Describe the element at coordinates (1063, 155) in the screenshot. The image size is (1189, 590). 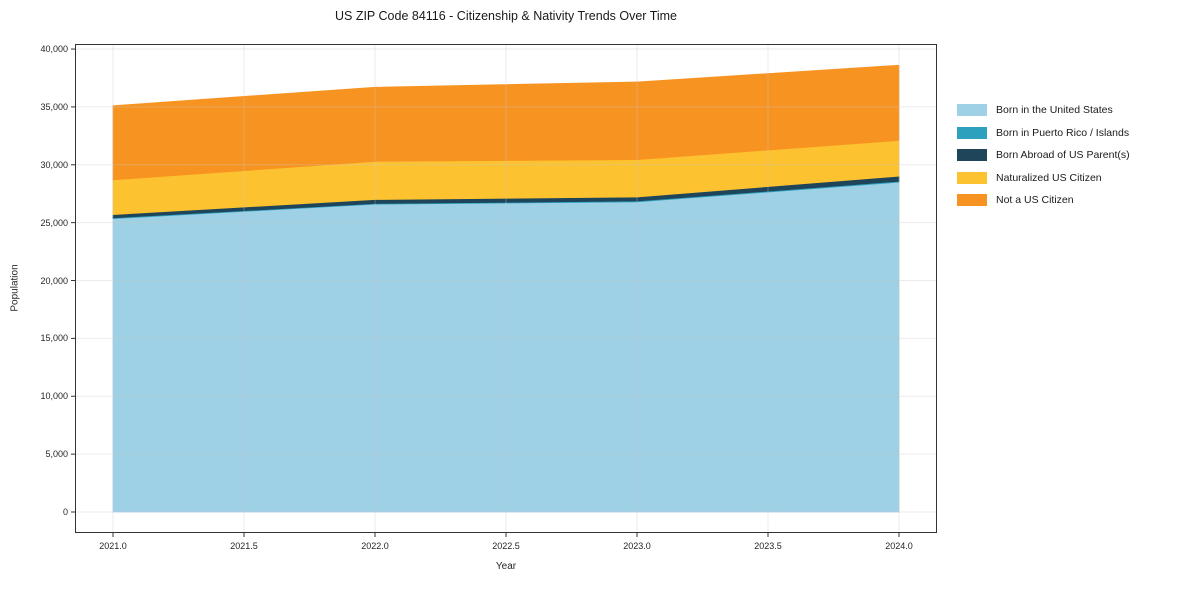
I see `legend-label: Born Abroad of US Parent(s)` at that location.